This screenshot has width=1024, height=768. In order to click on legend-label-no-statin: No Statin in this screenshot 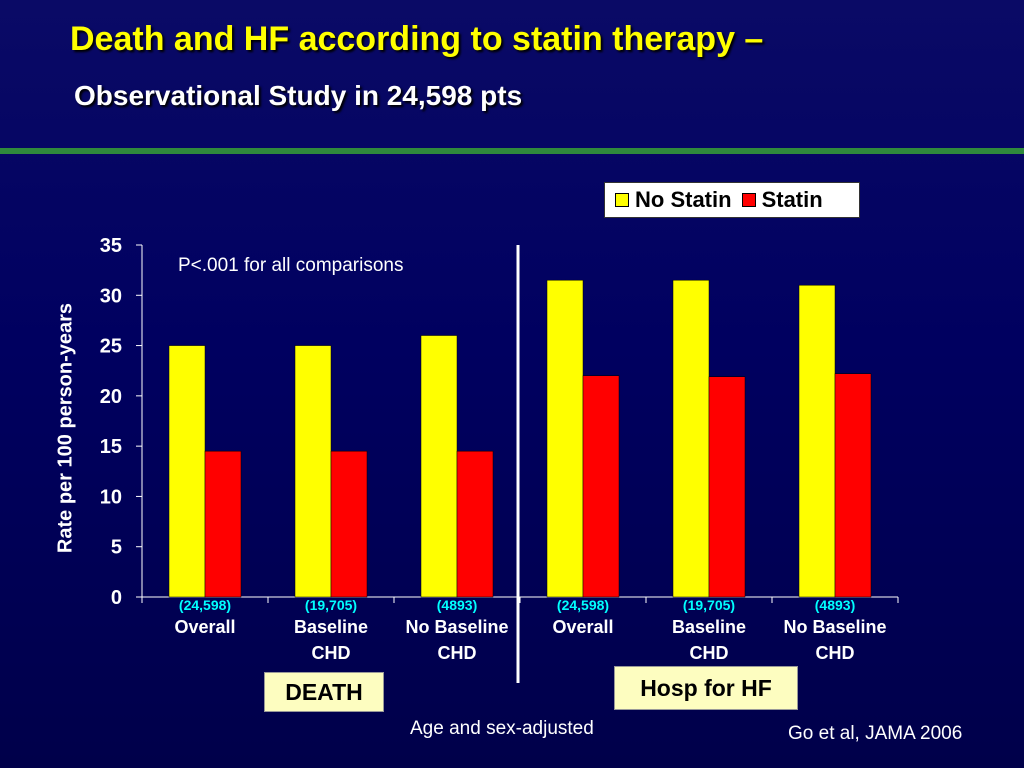, I will do `click(683, 199)`.